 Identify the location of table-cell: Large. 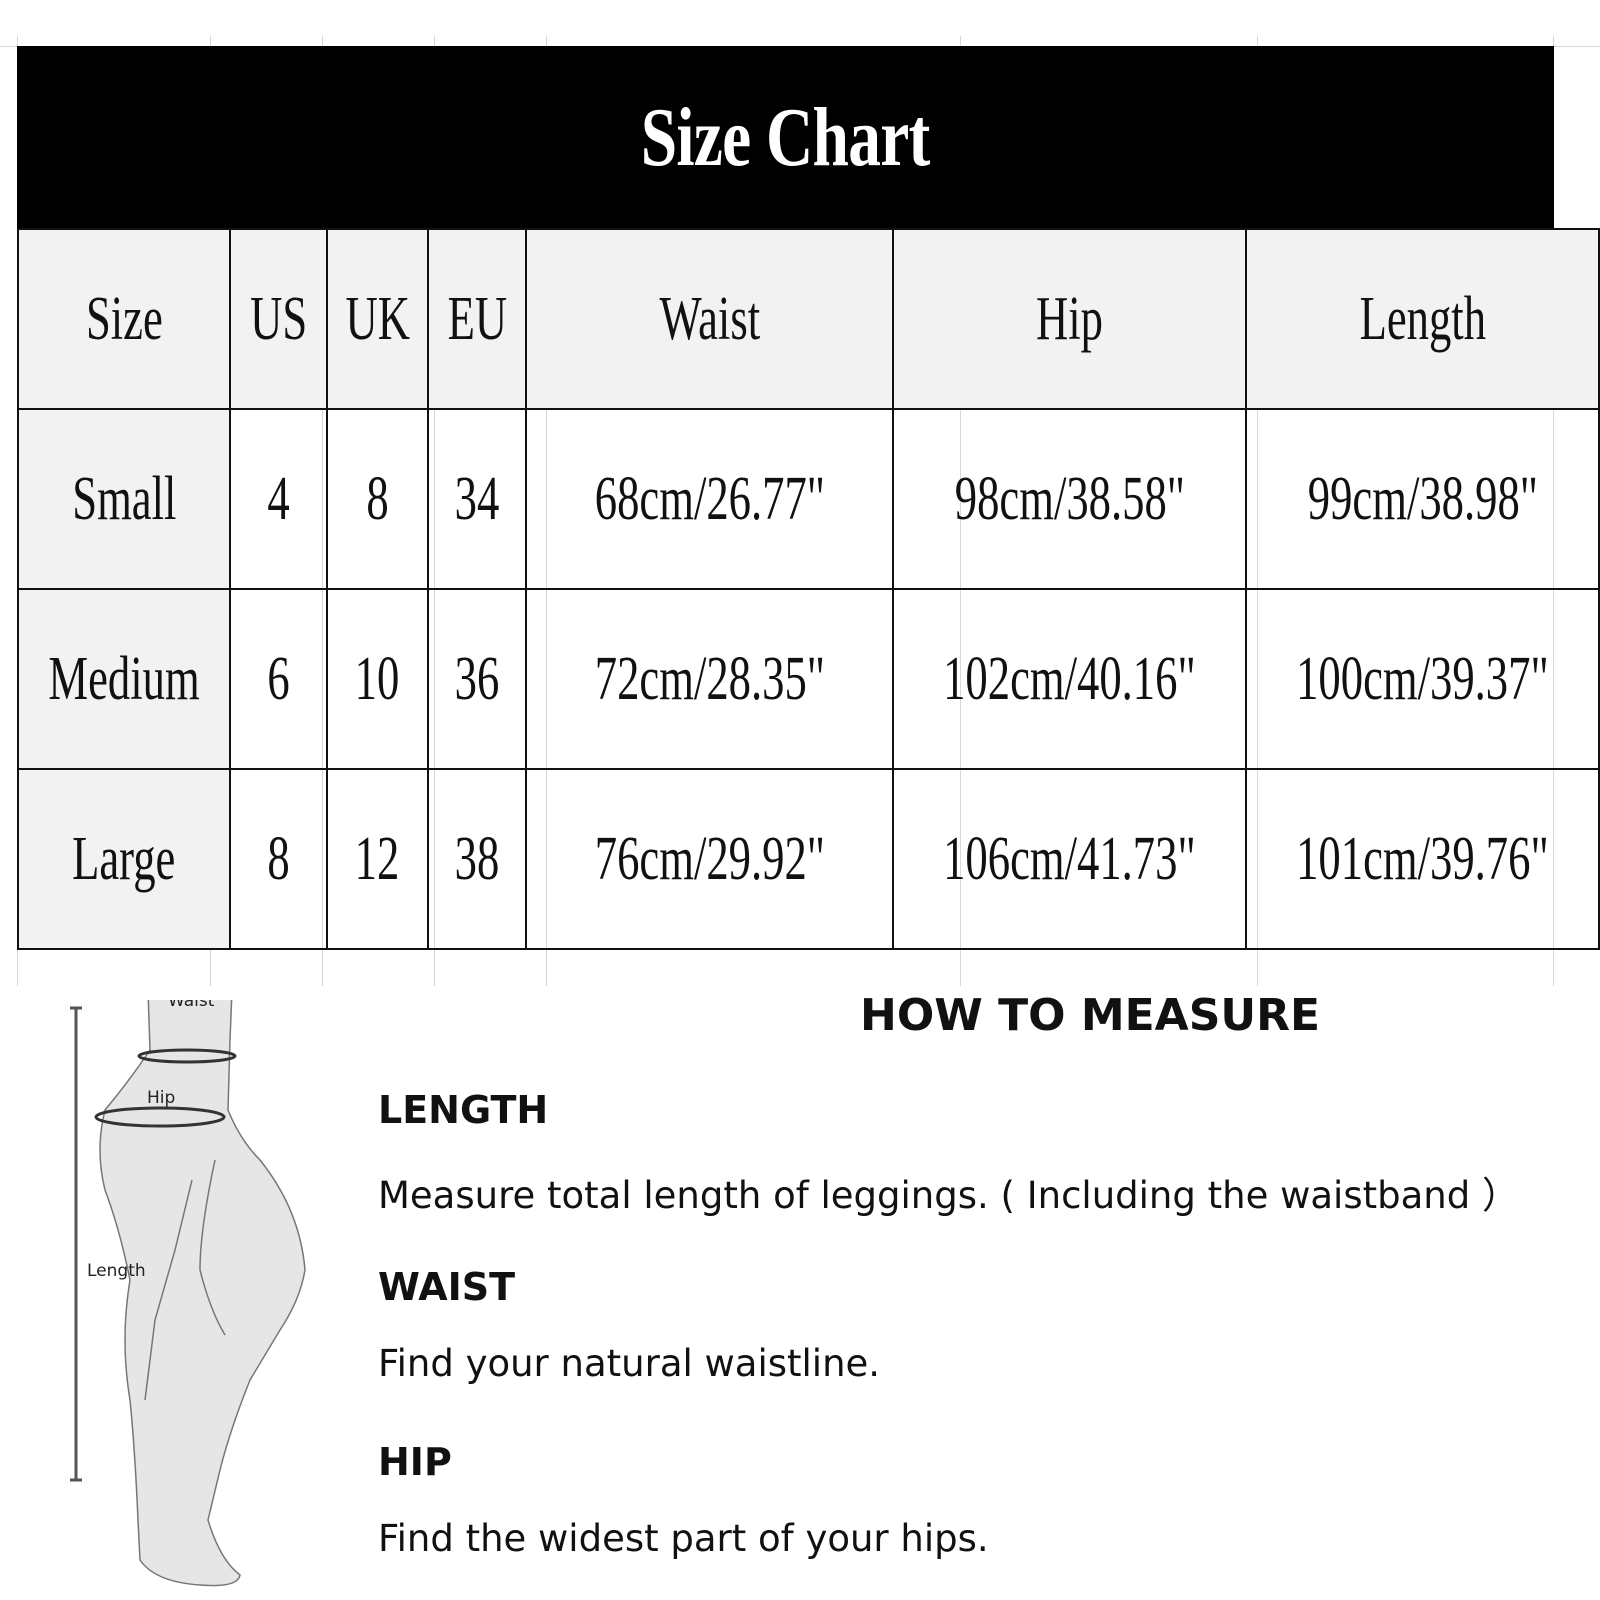
(124, 859).